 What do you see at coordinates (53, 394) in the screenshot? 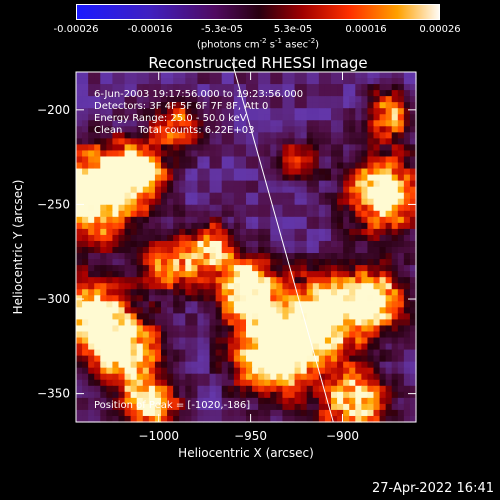
I see `y-tick-label: −350` at bounding box center [53, 394].